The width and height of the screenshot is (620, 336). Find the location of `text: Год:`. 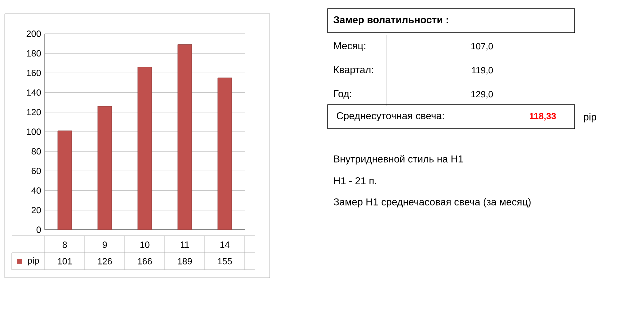

text: Год: is located at coordinates (343, 95).